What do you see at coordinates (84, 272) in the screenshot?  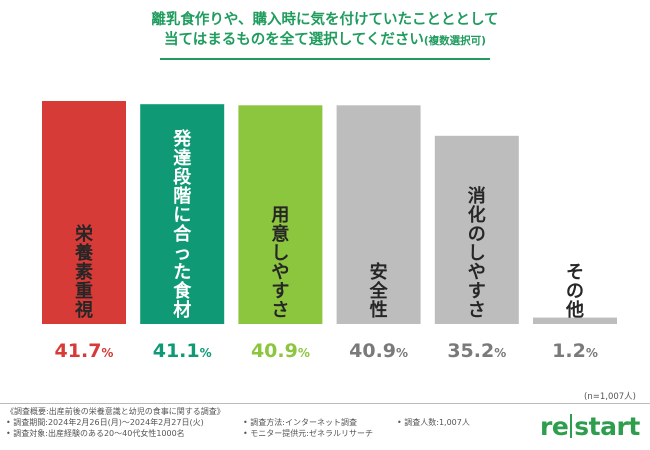 I see `bar-label-1: 栄養素重視` at bounding box center [84, 272].